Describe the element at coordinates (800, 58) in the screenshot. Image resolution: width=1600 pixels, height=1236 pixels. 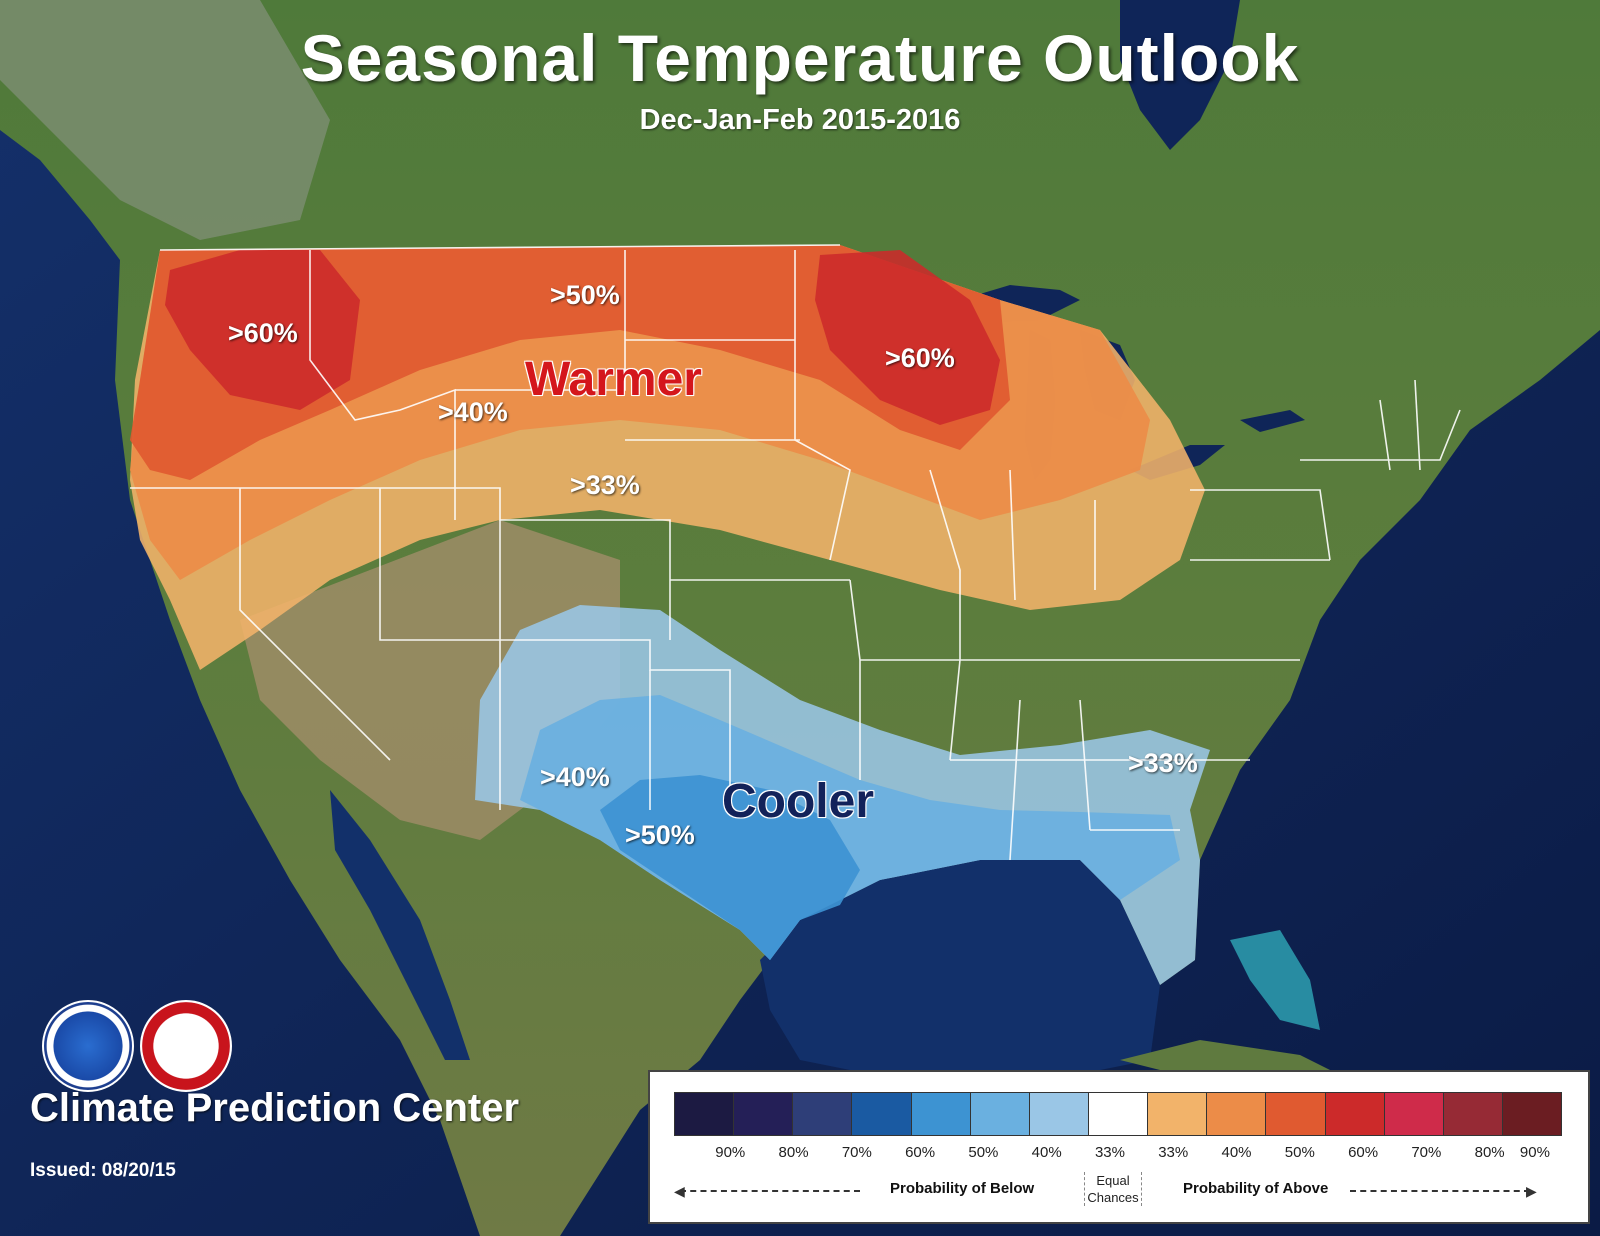
I see `map-title: Seasonal Temperature Outlook` at that location.